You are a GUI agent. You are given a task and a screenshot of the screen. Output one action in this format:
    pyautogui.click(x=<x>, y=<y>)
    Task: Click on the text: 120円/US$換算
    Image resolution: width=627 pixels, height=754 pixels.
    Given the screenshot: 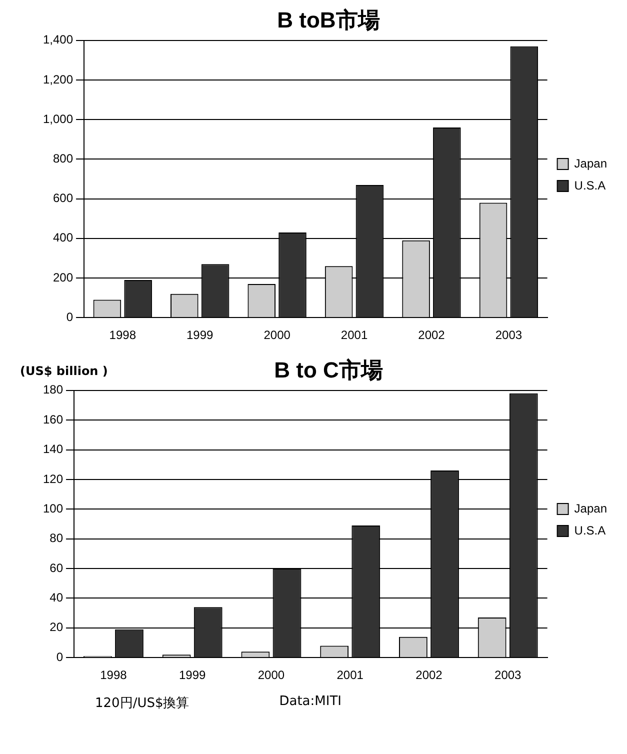 What is the action you would take?
    pyautogui.click(x=142, y=703)
    